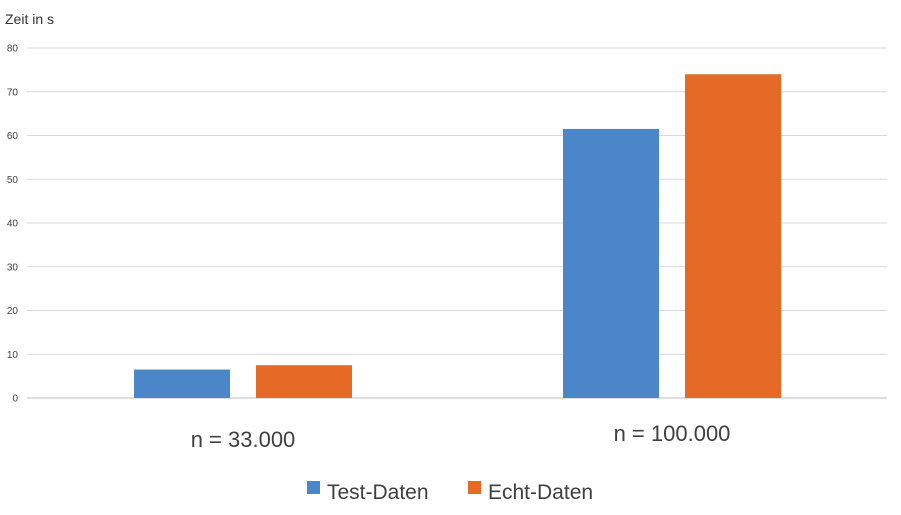 Image resolution: width=901 pixels, height=515 pixels. What do you see at coordinates (13, 49) in the screenshot?
I see `y-tick-label: 80` at bounding box center [13, 49].